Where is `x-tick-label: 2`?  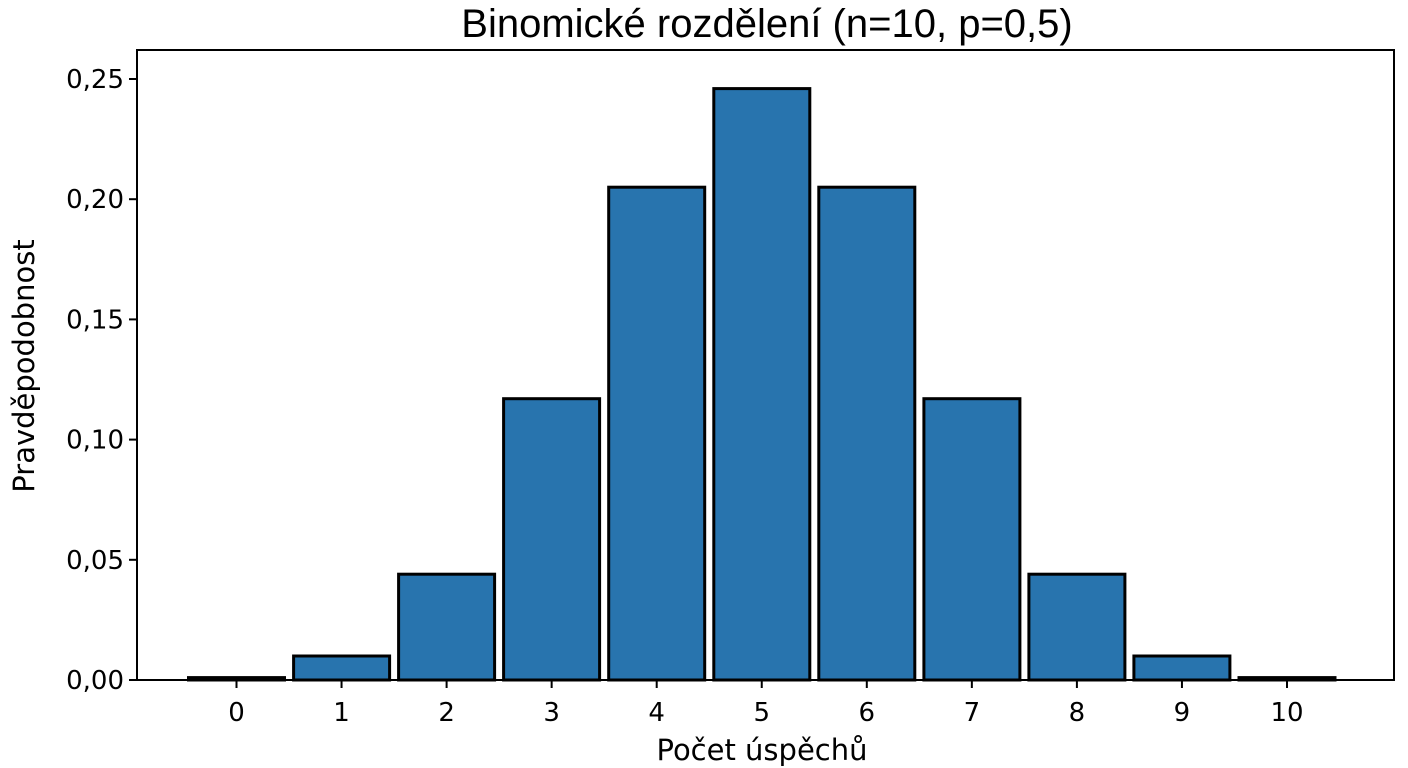 x-tick-label: 2 is located at coordinates (446, 713).